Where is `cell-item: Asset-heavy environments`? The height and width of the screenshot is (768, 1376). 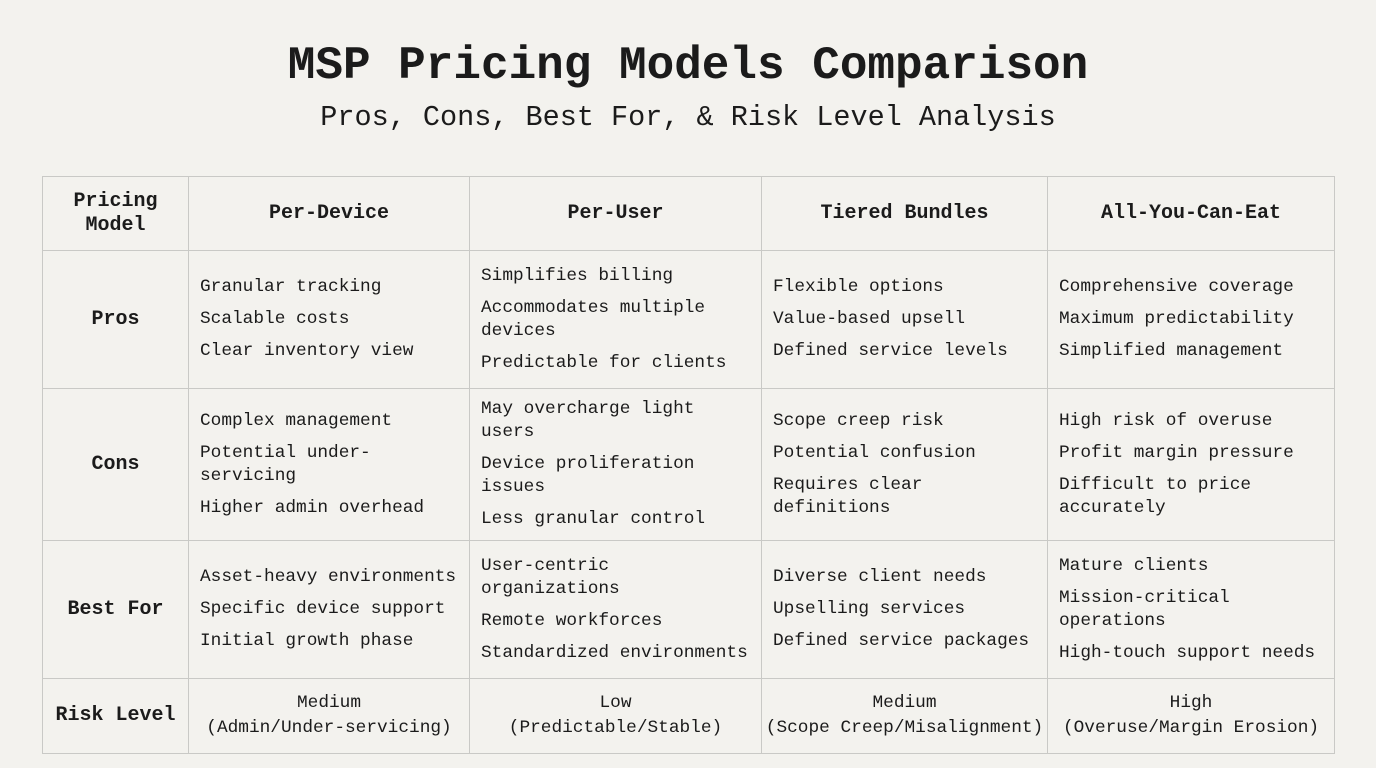 cell-item: Asset-heavy environments is located at coordinates (328, 577).